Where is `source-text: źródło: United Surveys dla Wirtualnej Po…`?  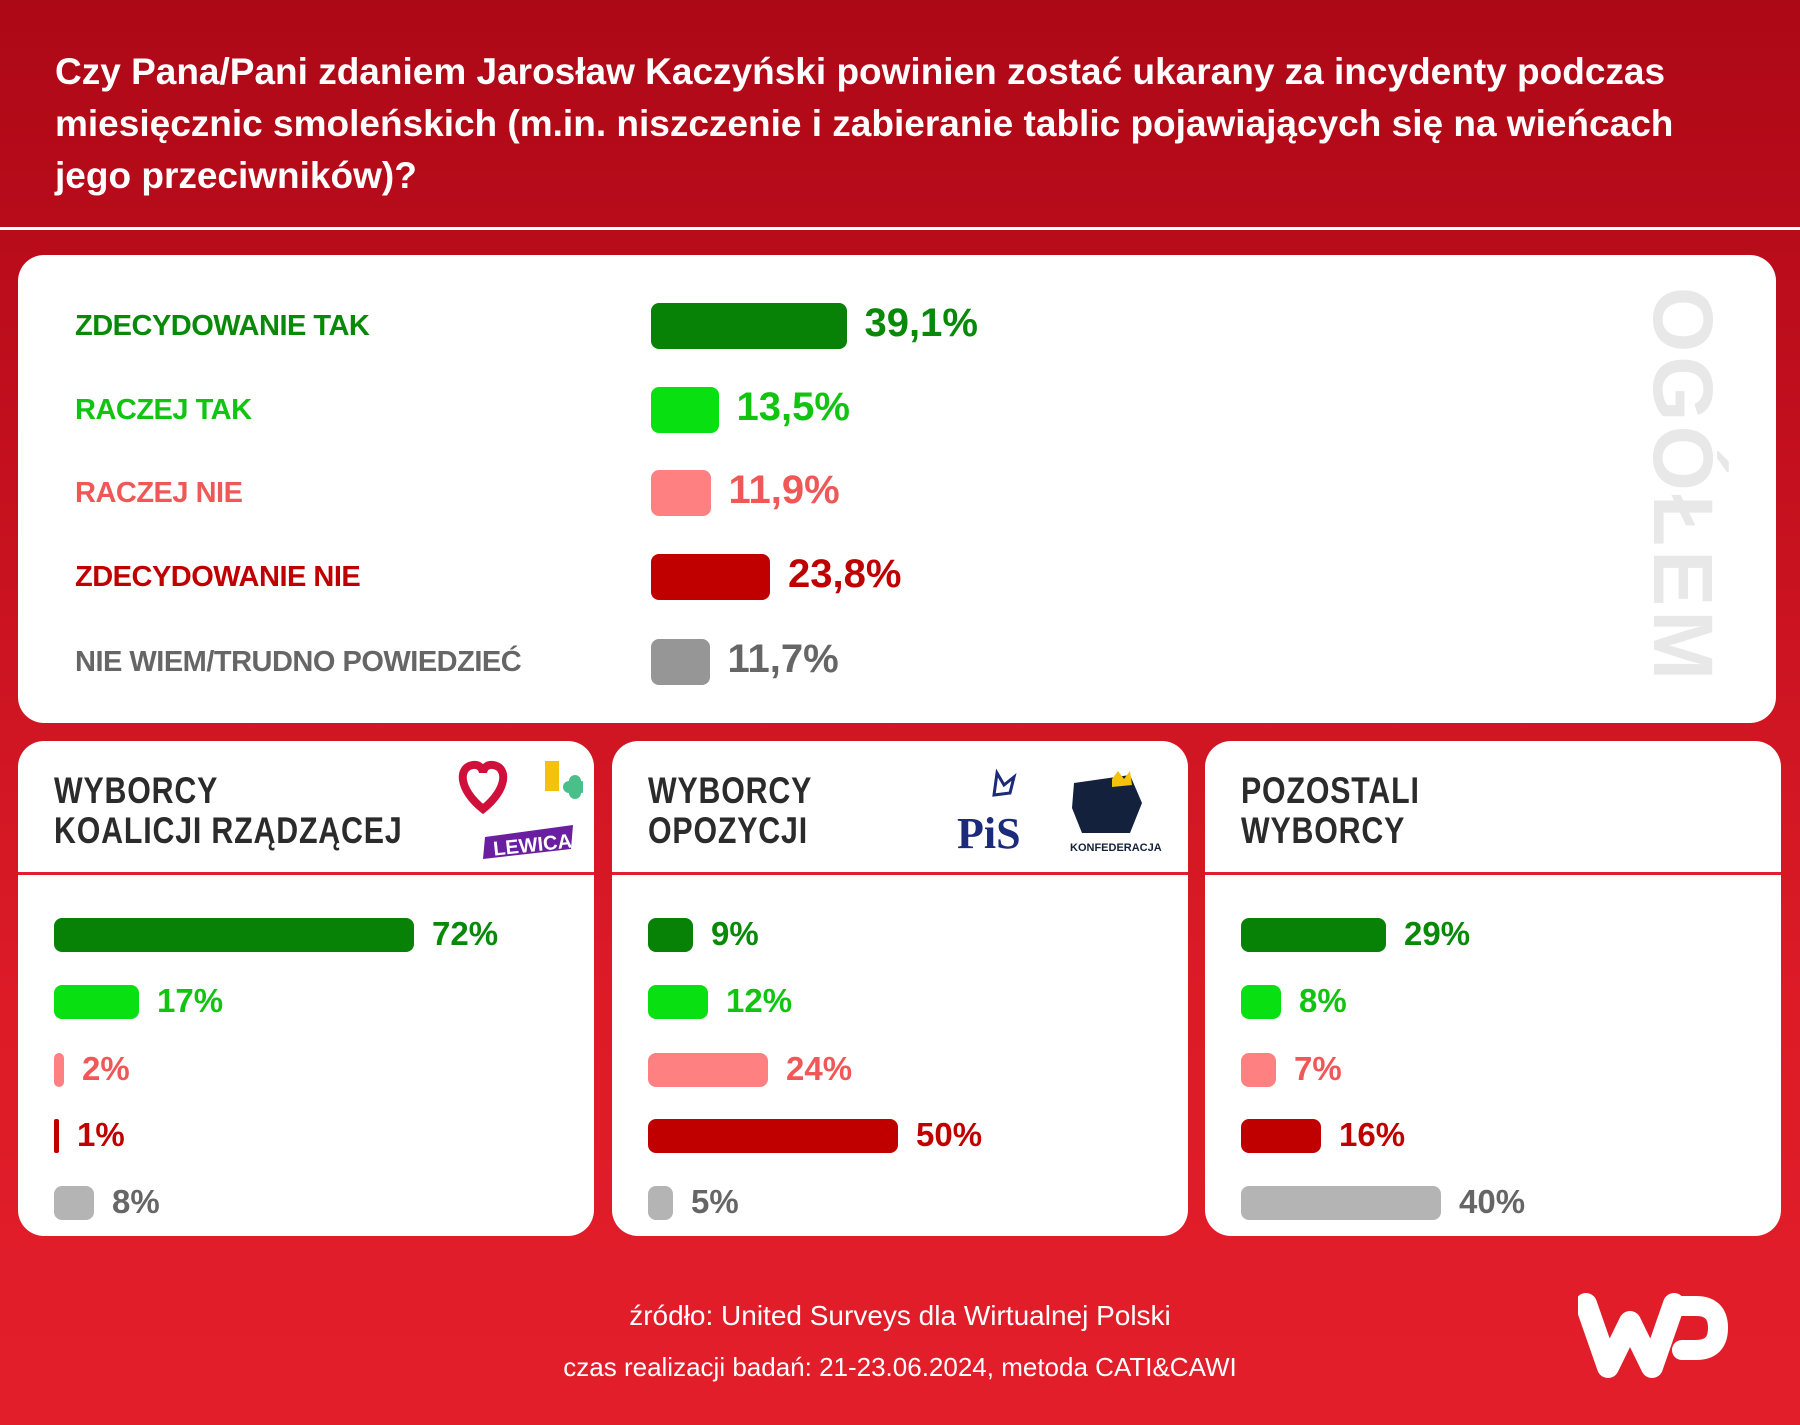 source-text: źródło: United Surveys dla Wirtualnej Po… is located at coordinates (900, 1315).